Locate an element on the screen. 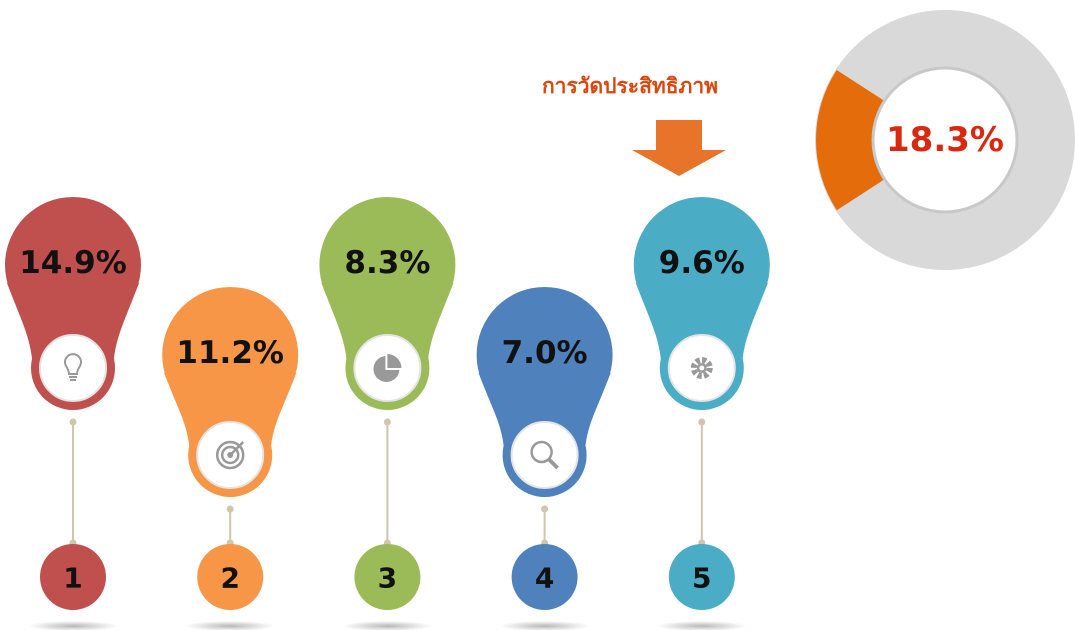 This screenshot has height=630, width=1075. arrow is located at coordinates (679, 148).